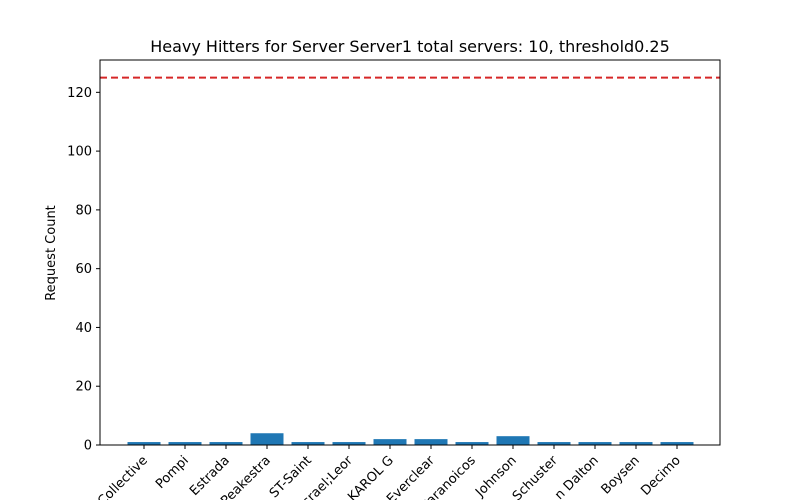 The width and height of the screenshot is (800, 500). Describe the element at coordinates (79, 93) in the screenshot. I see `y-tick-label: 120` at that location.